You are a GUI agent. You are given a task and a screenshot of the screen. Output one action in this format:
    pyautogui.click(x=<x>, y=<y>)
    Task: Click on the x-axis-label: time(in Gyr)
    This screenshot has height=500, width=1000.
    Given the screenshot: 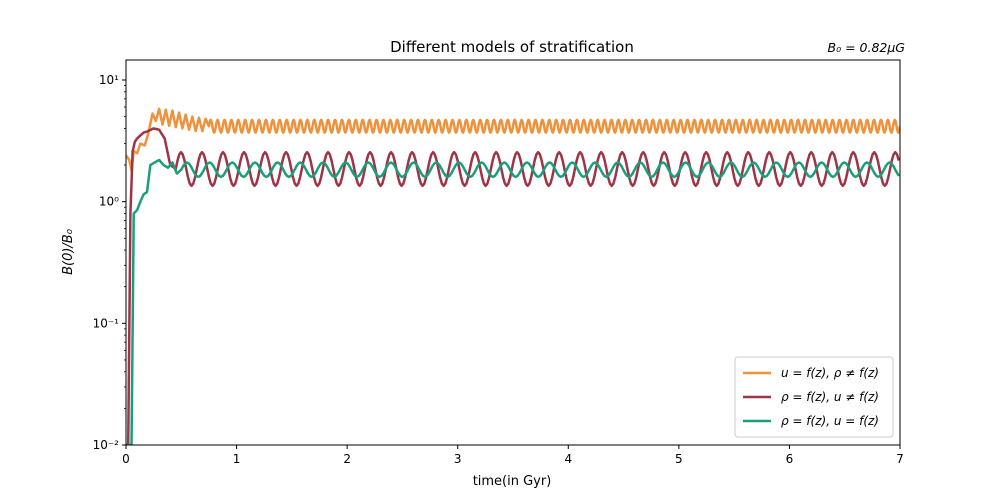 What is the action you would take?
    pyautogui.click(x=512, y=481)
    